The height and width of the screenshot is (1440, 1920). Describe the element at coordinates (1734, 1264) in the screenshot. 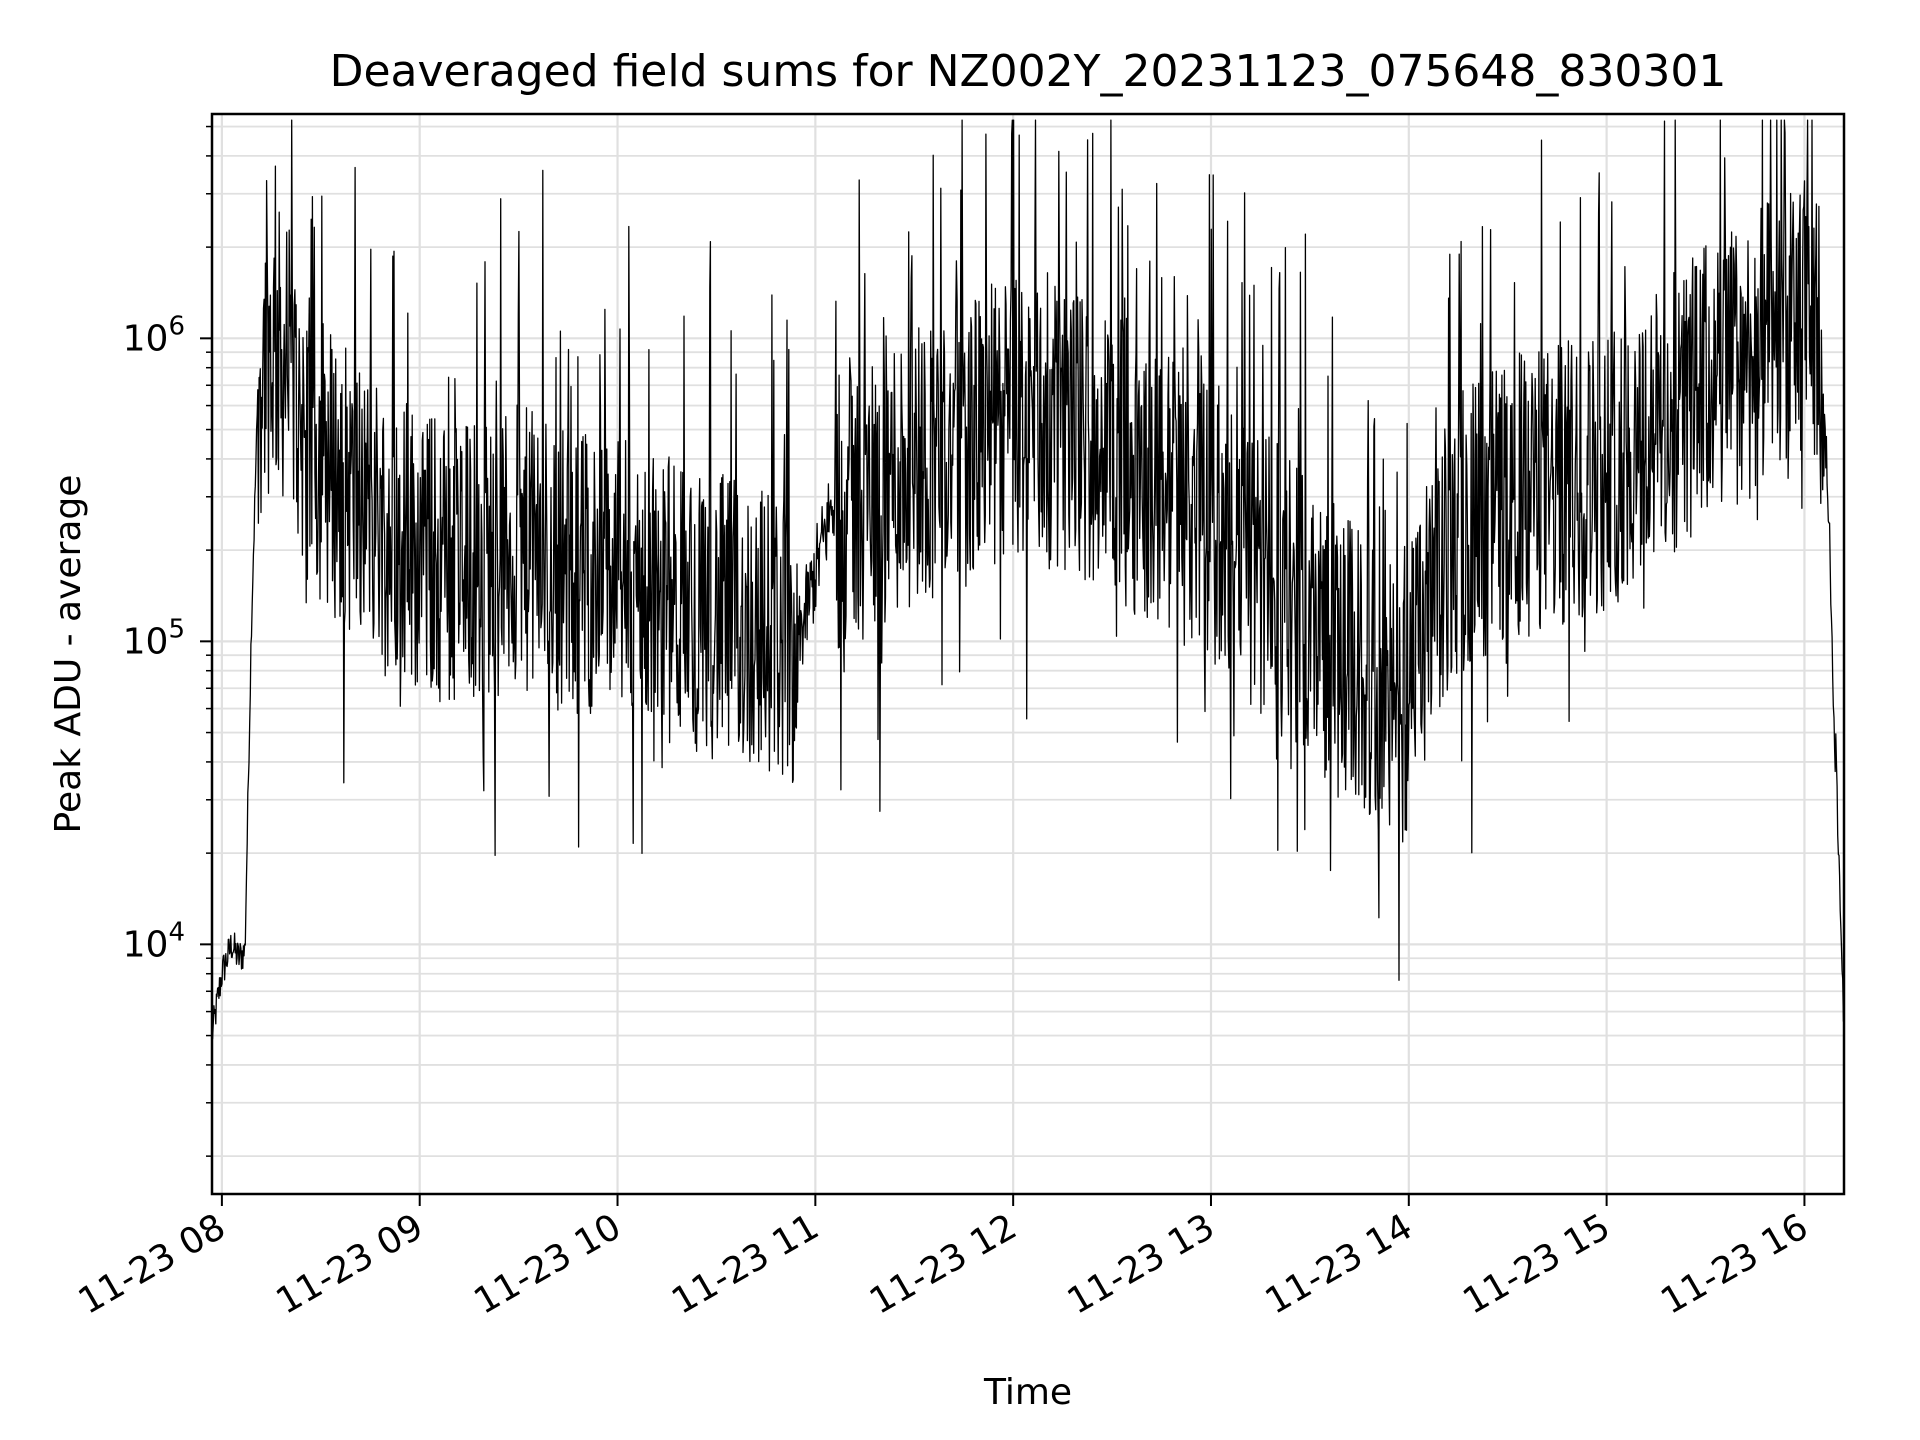

I see `x-tick-label: 11-23 16` at that location.